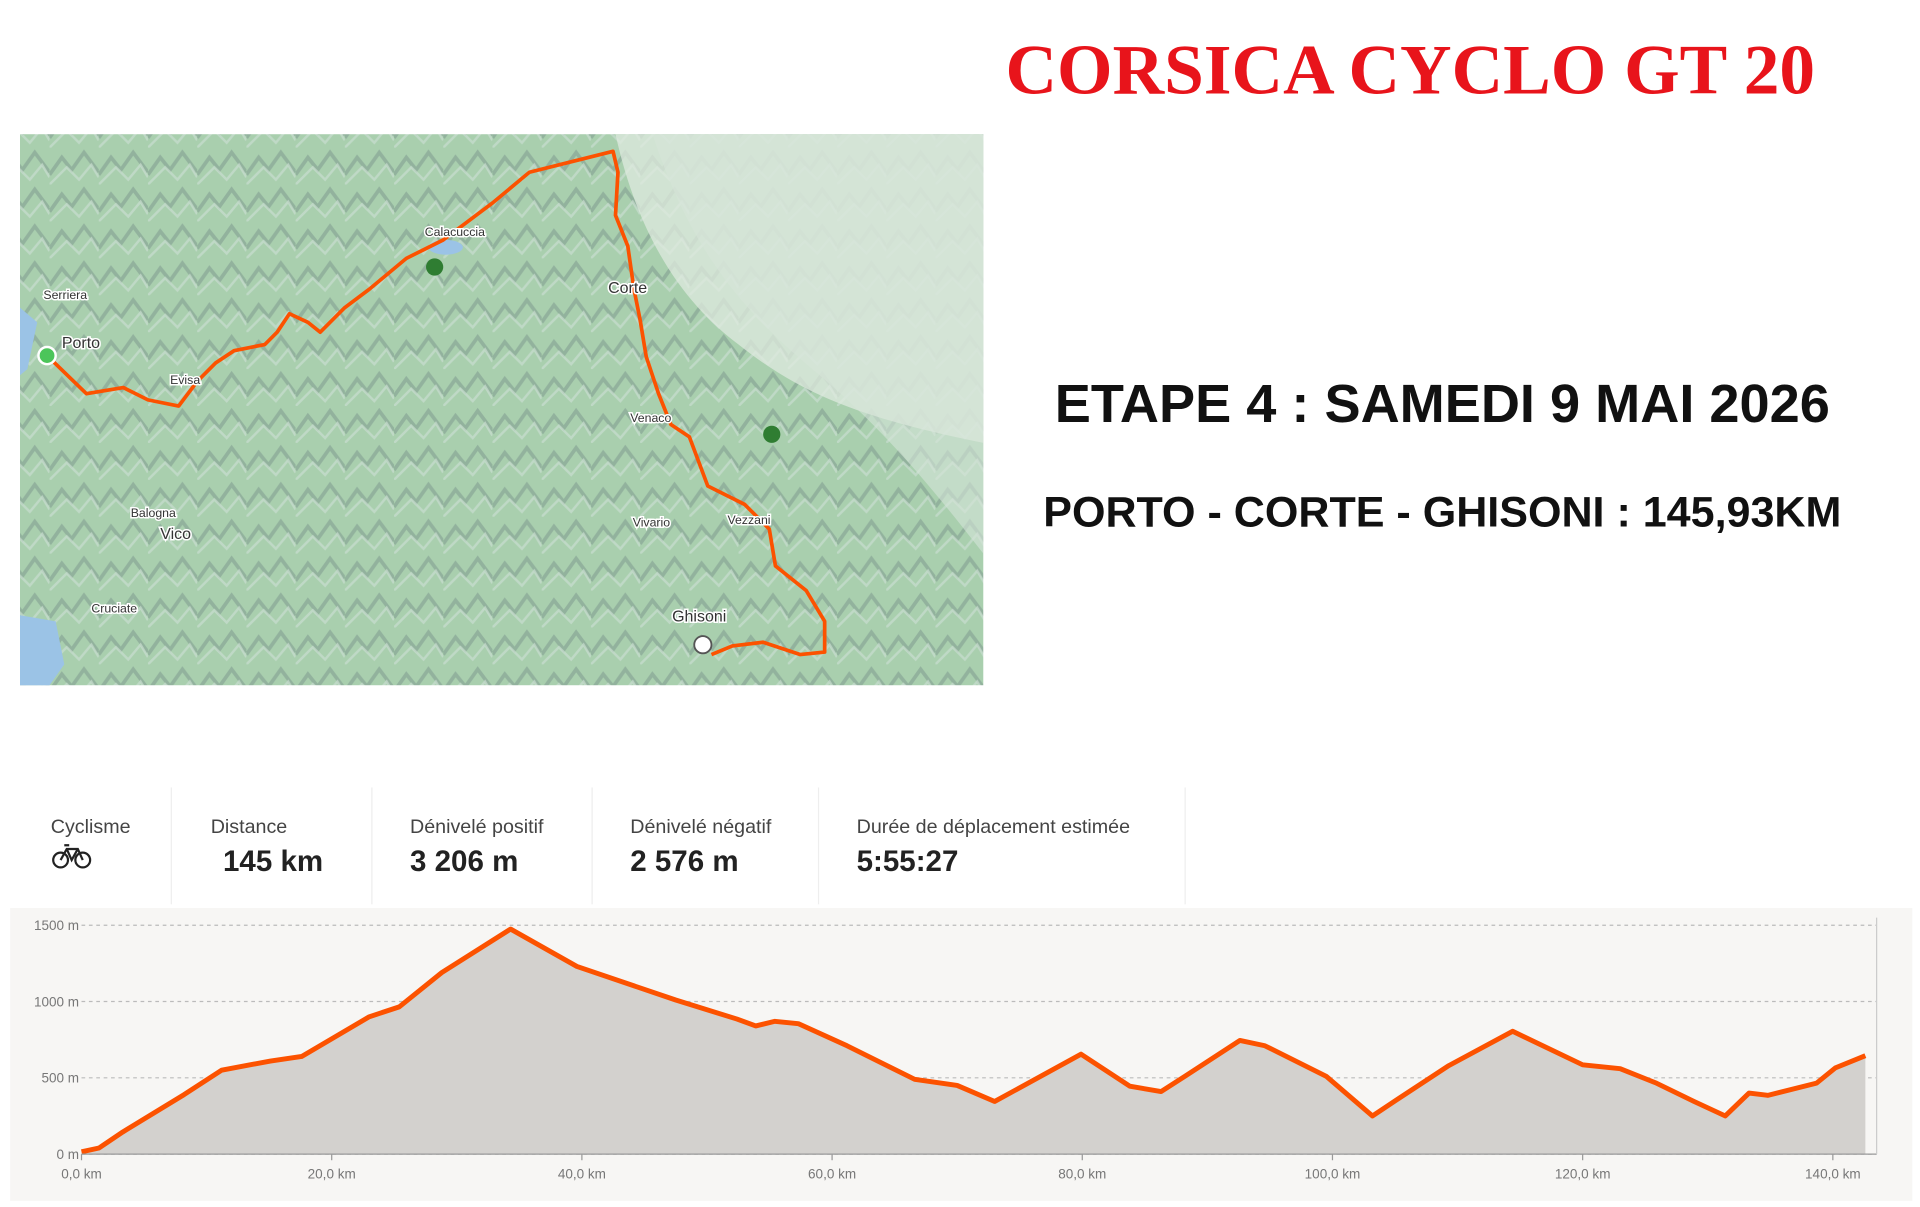  I want to click on map-label: Balogna, so click(153, 513).